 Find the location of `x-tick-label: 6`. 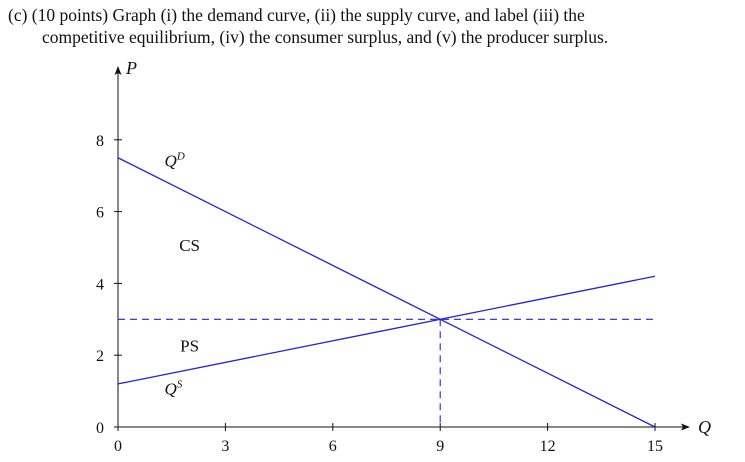

x-tick-label: 6 is located at coordinates (333, 446).